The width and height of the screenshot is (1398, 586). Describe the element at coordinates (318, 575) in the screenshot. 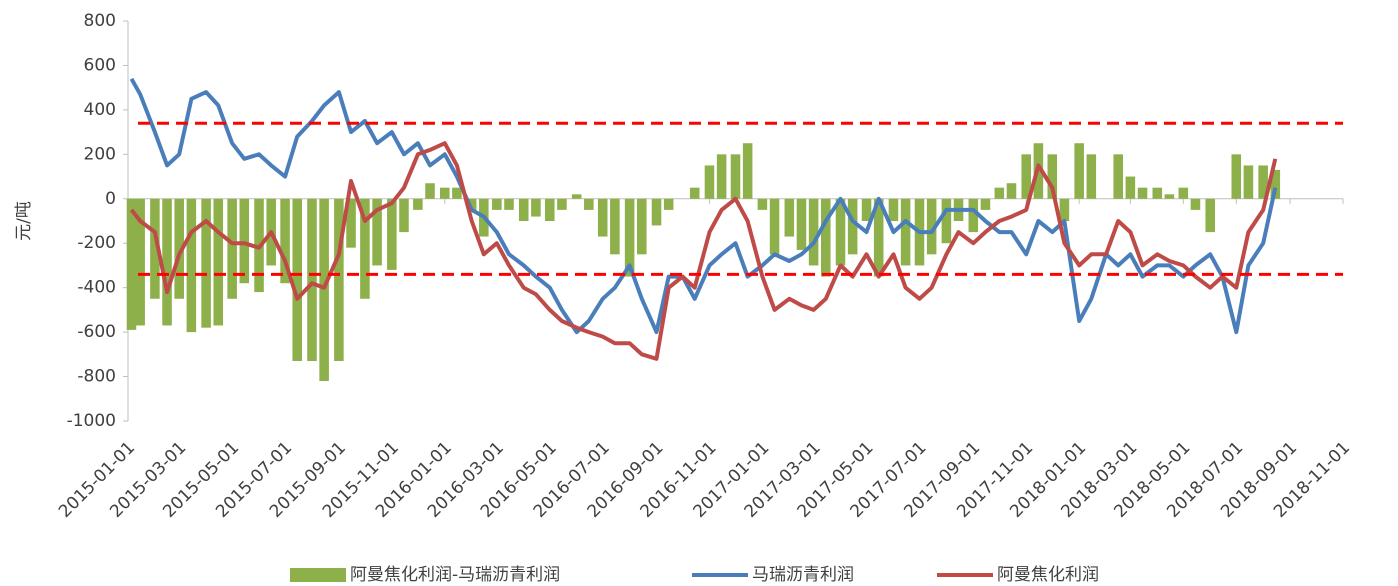

I see `legend-swatch` at that location.